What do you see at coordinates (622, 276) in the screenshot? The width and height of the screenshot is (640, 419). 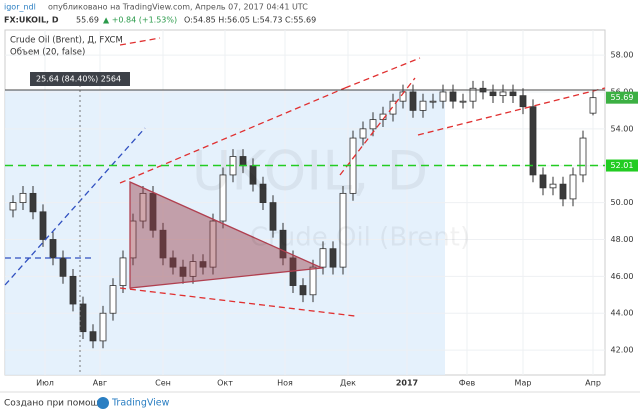 I see `y-tick-label: 46.00` at bounding box center [622, 276].